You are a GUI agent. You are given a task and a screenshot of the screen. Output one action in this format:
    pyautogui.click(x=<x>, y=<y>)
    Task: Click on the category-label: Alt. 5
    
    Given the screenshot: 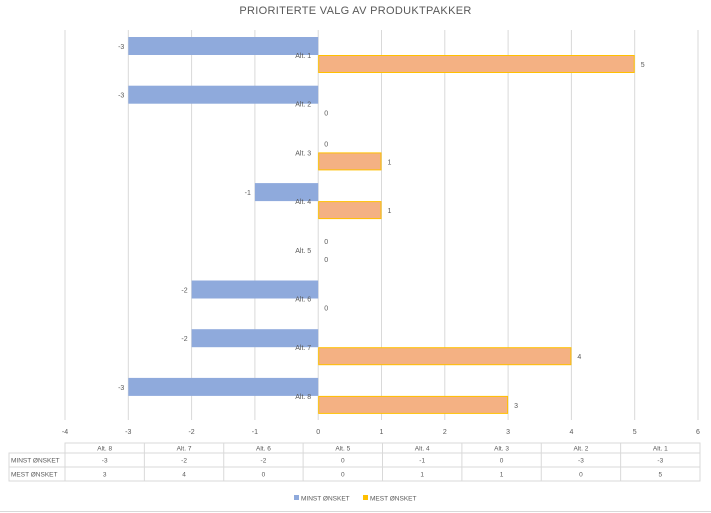 What is the action you would take?
    pyautogui.click(x=303, y=251)
    